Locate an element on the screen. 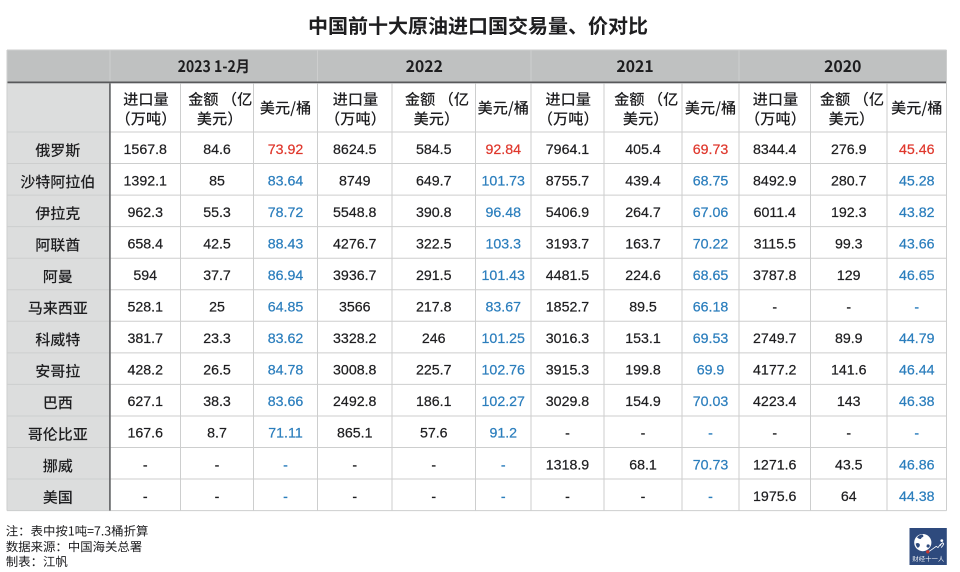 This screenshot has height=572, width=960. svg-text: 225.7 is located at coordinates (434, 371).